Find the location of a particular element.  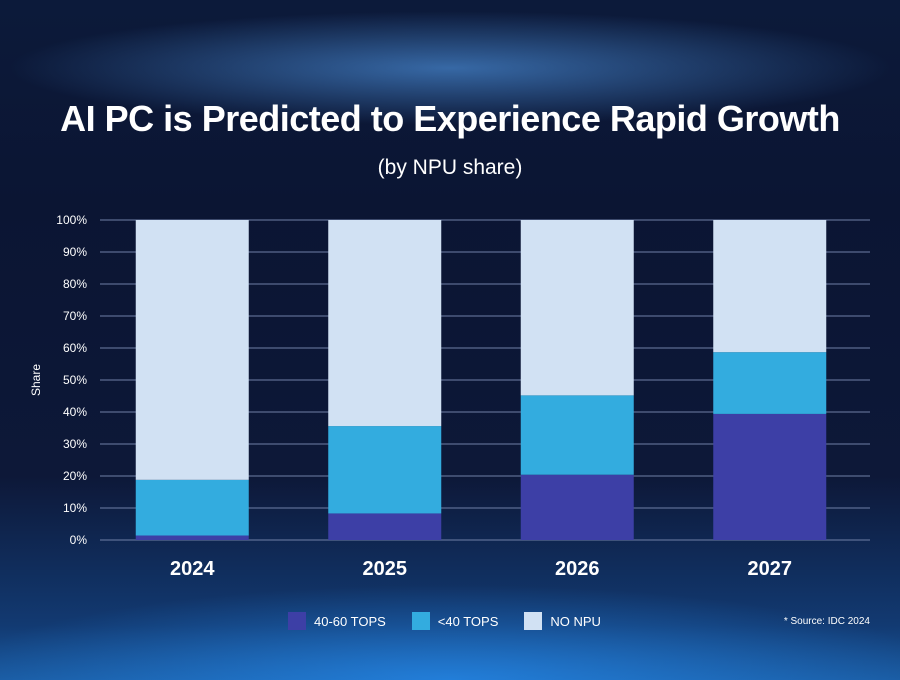

y-tick-label: 0% is located at coordinates (79, 540).